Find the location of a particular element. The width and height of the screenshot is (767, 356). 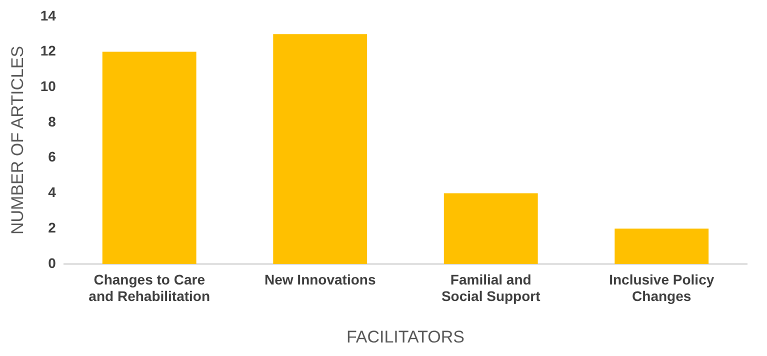

x-tick-label: New Innovations is located at coordinates (320, 279).